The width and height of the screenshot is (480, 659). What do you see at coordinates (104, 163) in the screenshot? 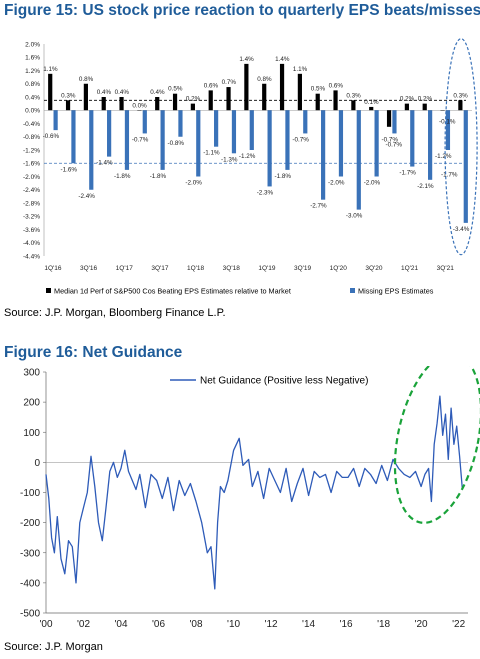
I see `misses-data-label: -1.4%` at bounding box center [104, 163].